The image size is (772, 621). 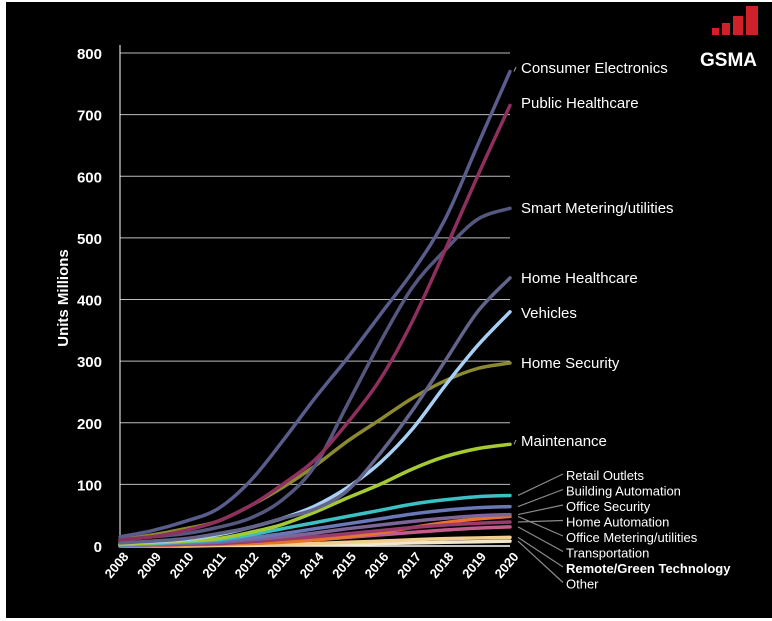 What do you see at coordinates (89, 116) in the screenshot?
I see `y-tick-label: 700` at bounding box center [89, 116].